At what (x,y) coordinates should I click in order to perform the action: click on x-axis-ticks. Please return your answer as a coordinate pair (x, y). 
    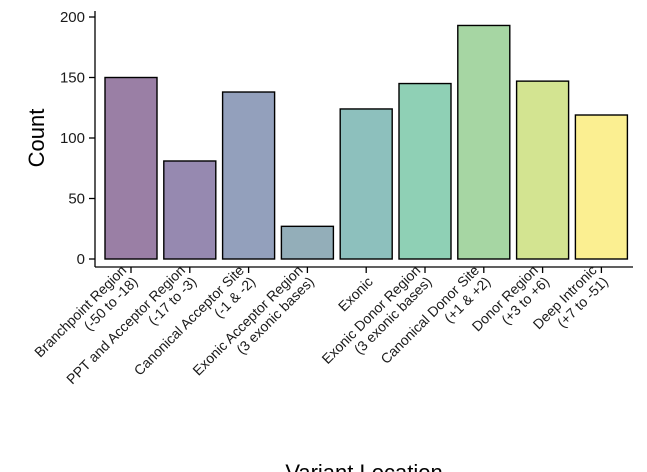
    Looking at the image, I should click on (366, 270).